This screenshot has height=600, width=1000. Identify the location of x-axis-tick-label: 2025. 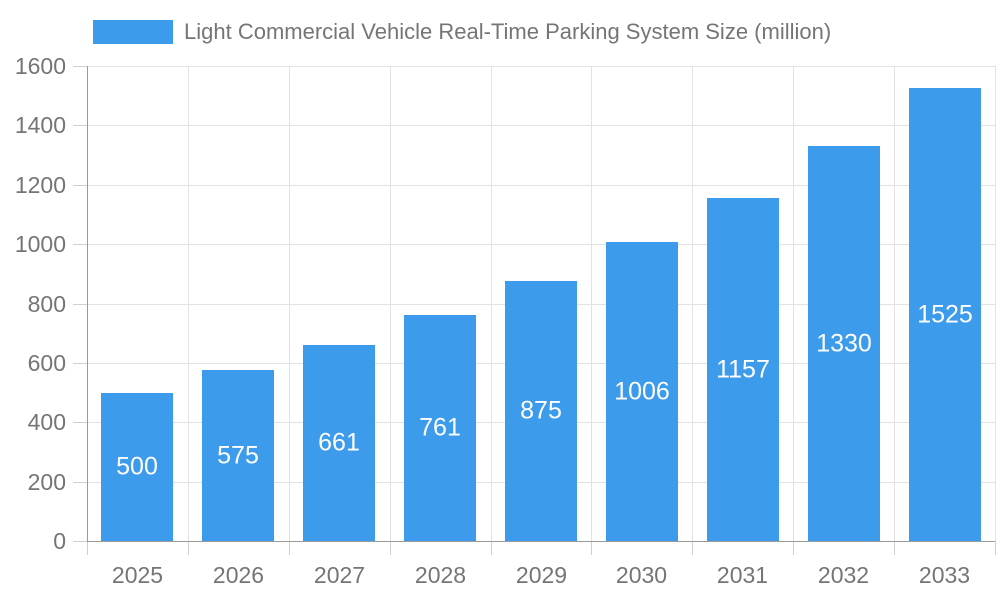
(137, 575).